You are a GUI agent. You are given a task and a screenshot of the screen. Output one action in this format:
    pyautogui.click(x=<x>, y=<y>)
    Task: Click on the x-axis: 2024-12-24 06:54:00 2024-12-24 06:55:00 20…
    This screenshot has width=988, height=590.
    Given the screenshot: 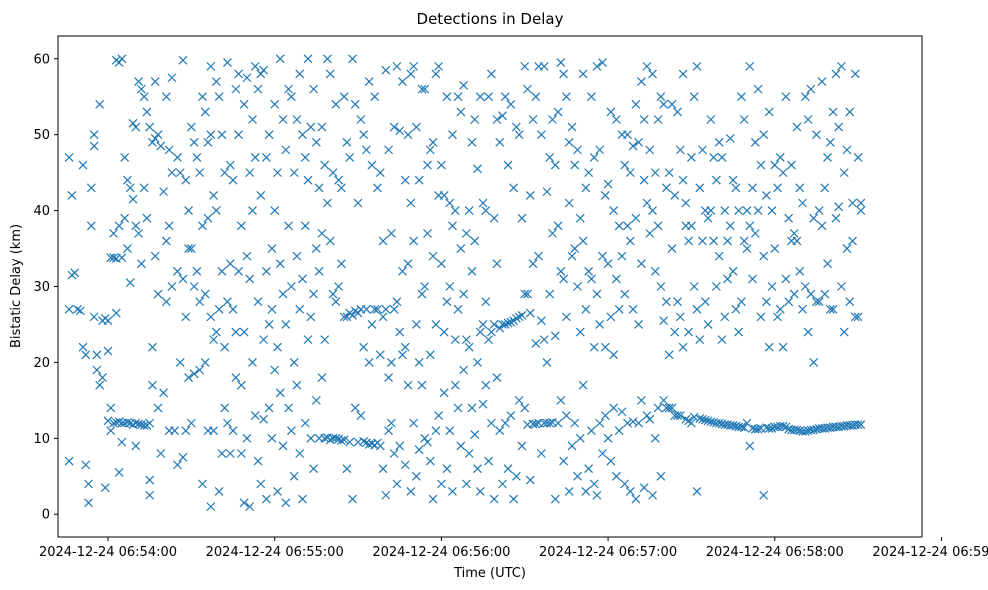 What is the action you would take?
    pyautogui.click(x=513, y=548)
    